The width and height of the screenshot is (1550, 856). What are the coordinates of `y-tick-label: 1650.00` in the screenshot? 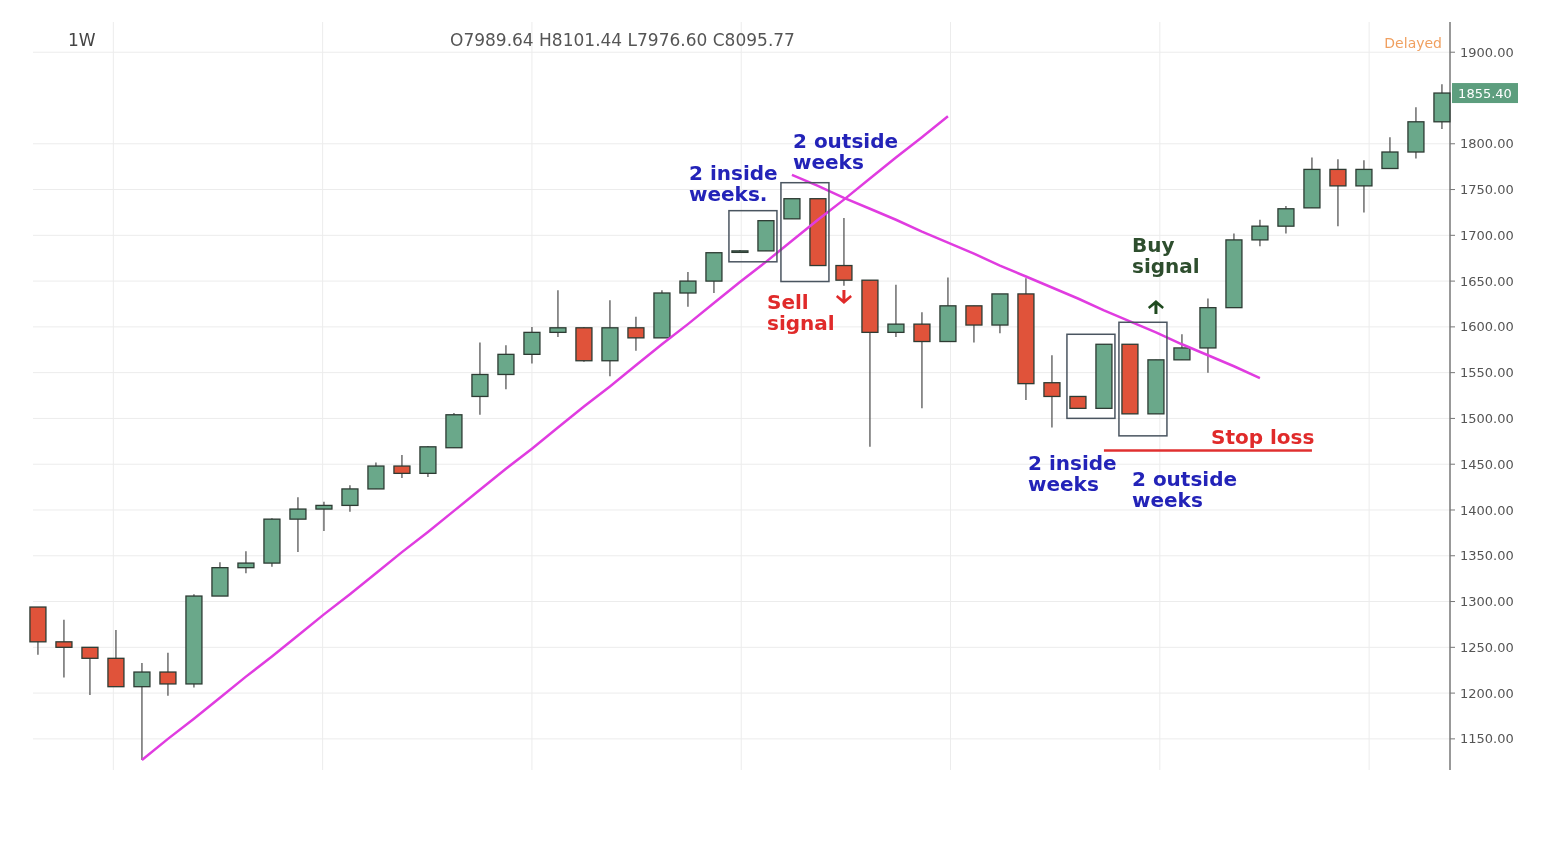 It's located at (1487, 281).